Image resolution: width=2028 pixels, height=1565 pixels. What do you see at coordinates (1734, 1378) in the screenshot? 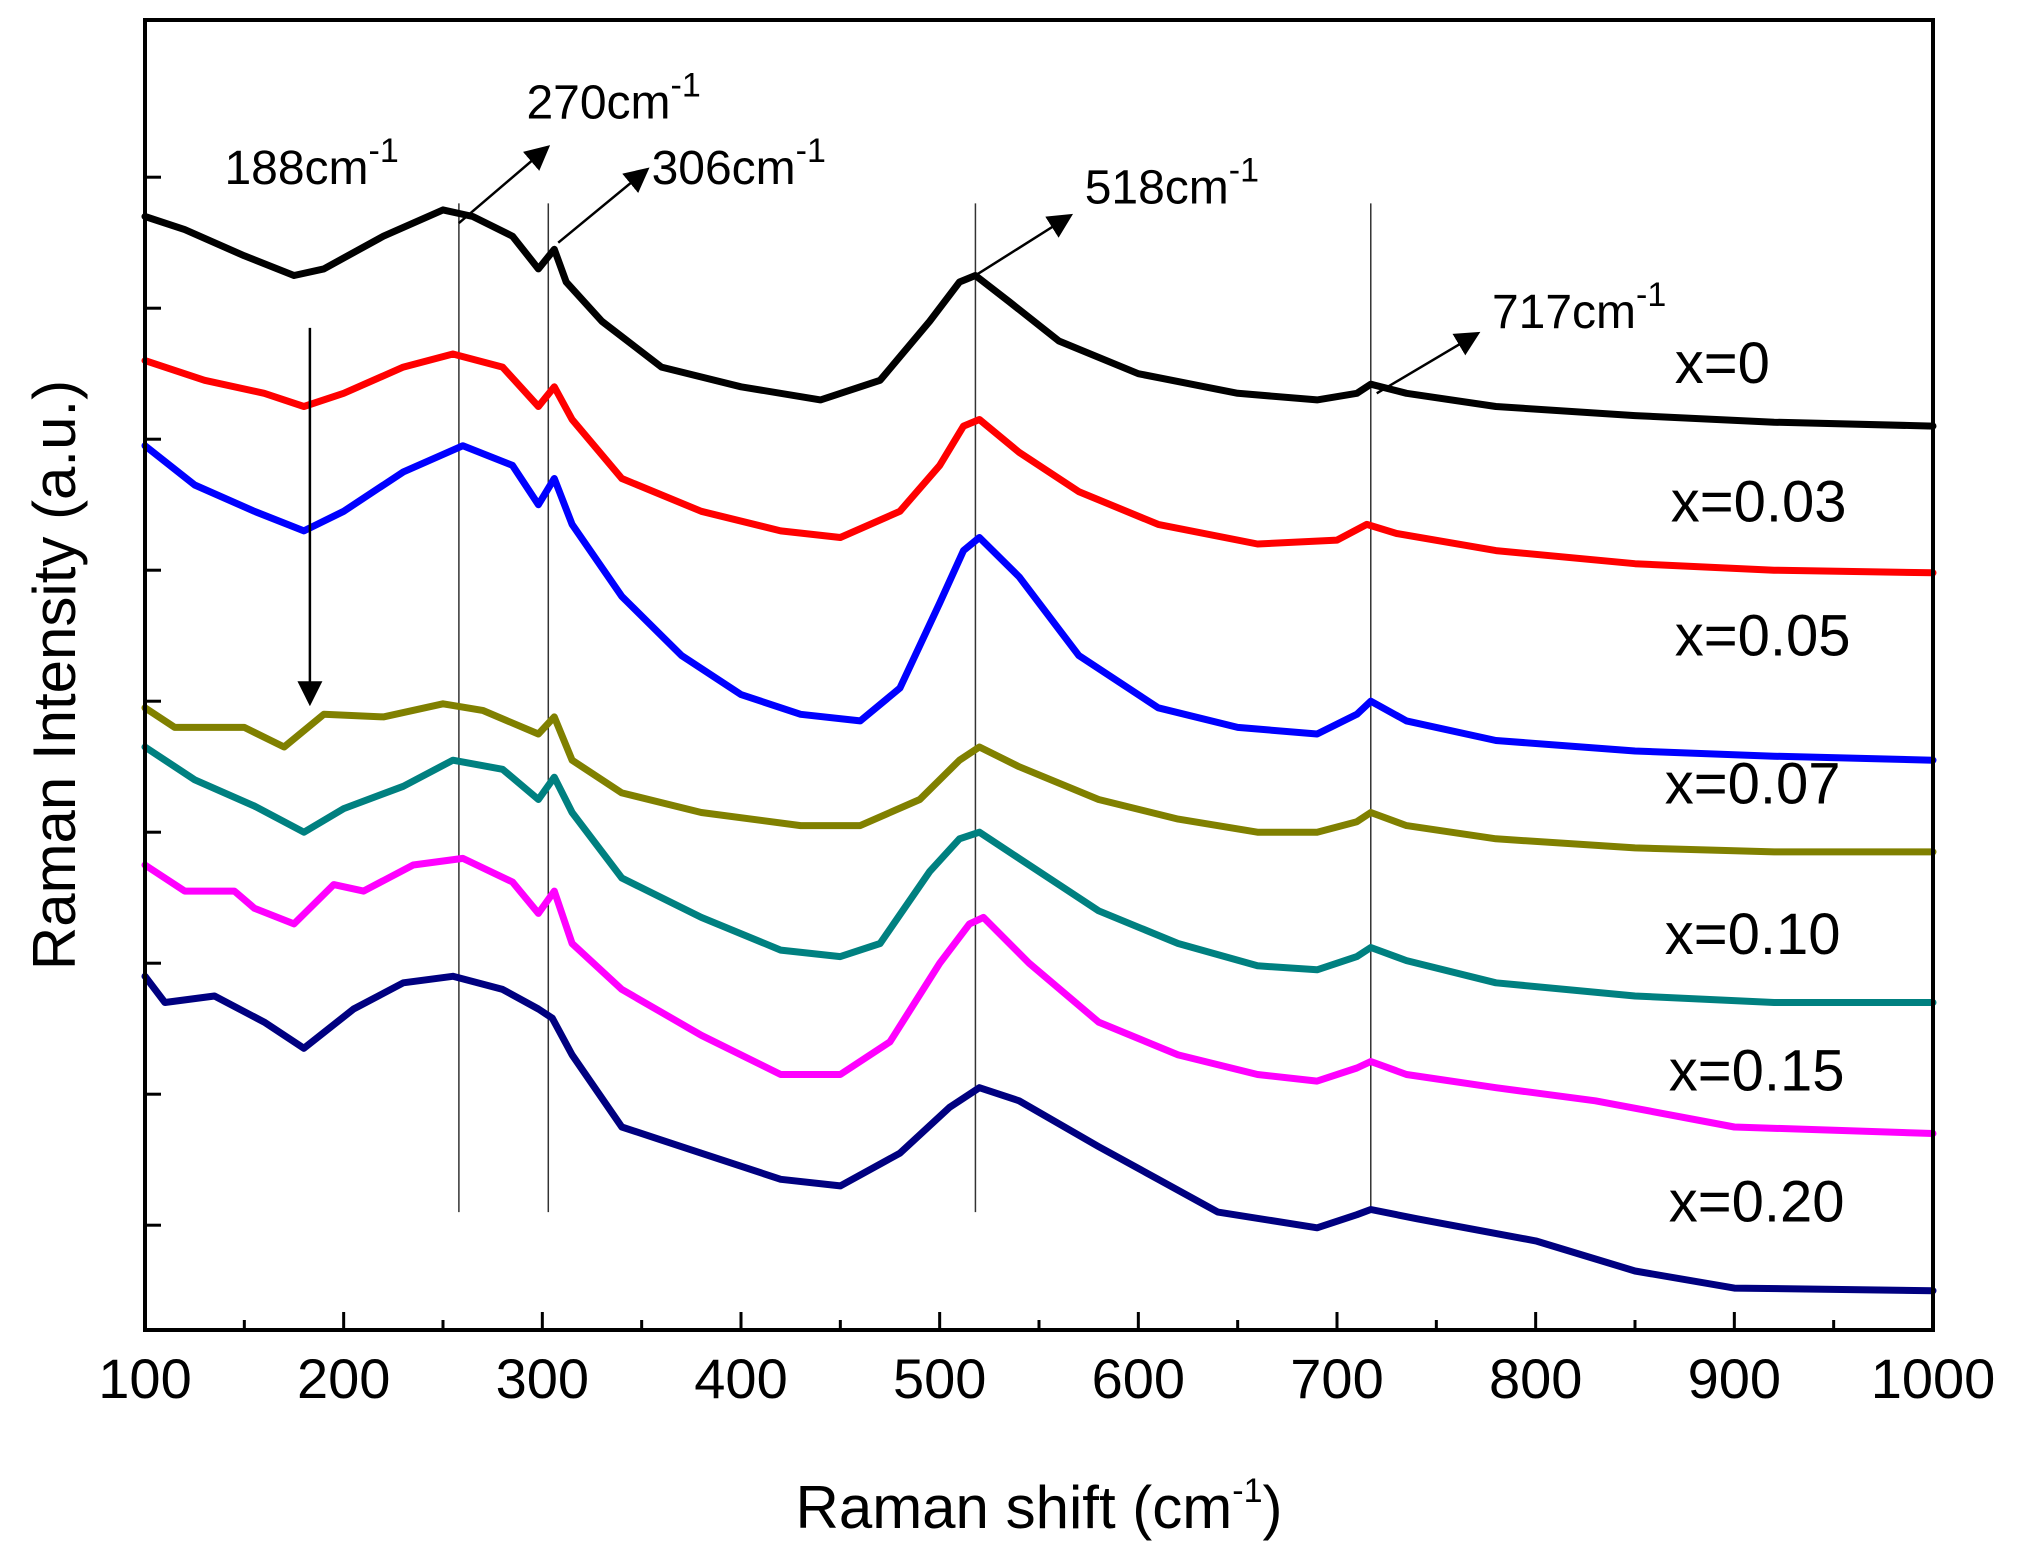
I see `x-tick-label-900: 900` at bounding box center [1734, 1378].